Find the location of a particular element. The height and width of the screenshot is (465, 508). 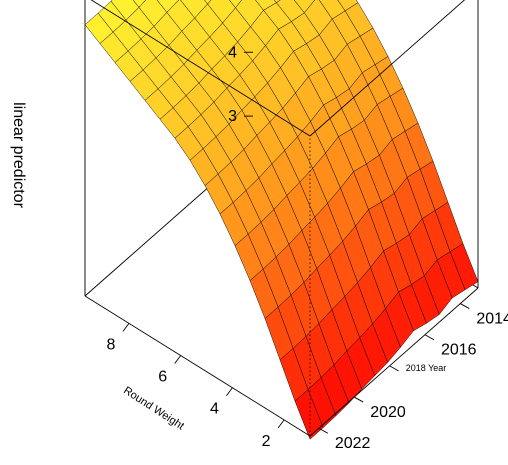

x-axis-title: Round Weight is located at coordinates (153, 409).